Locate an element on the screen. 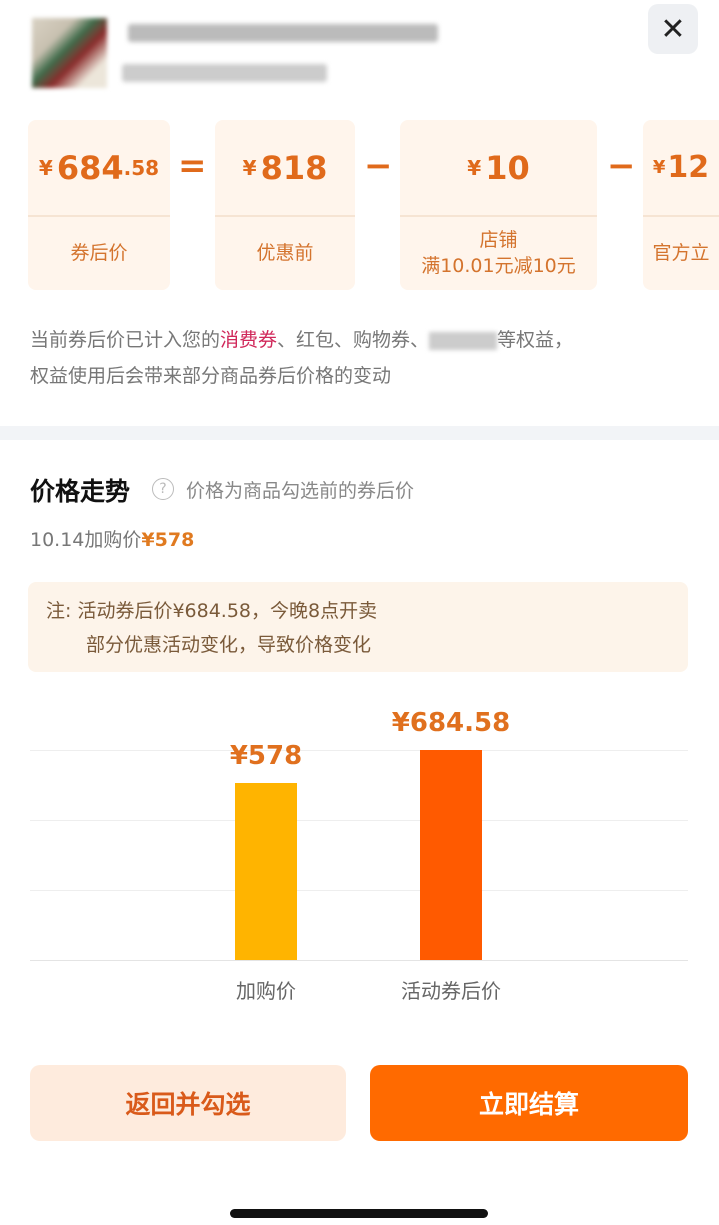 Image resolution: width=719 pixels, height=1225 pixels. card-label: 券后价 is located at coordinates (99, 252).